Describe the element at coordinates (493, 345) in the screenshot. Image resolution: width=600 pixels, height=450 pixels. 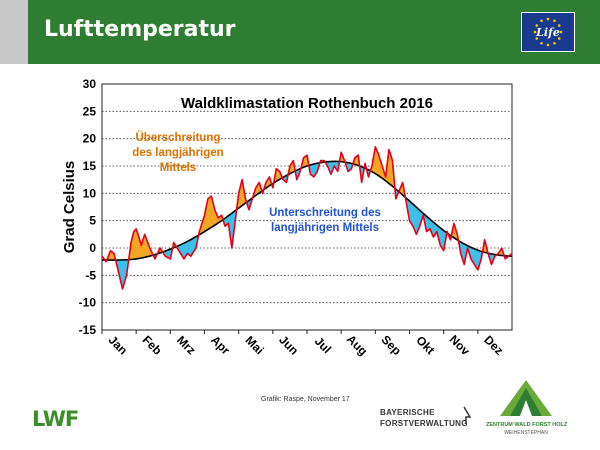
I see `x-tick-label: Dez` at that location.